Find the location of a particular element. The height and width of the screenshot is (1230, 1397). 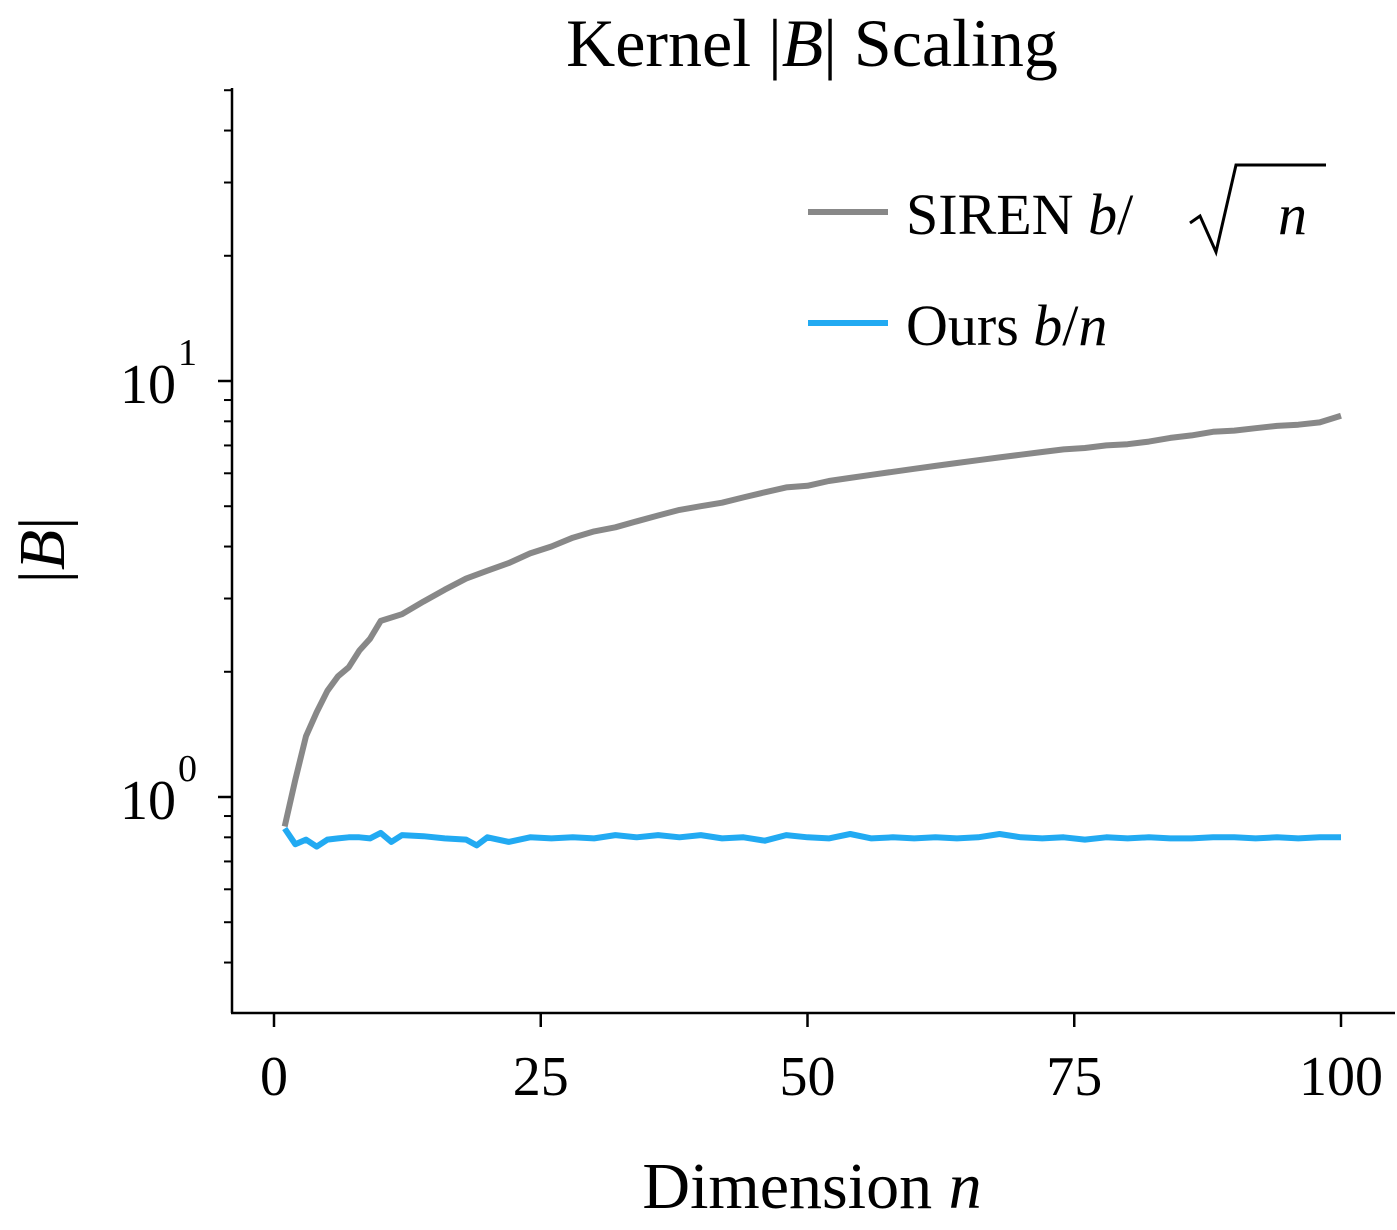

legend-sqrt-symbol is located at coordinates (1257, 210).